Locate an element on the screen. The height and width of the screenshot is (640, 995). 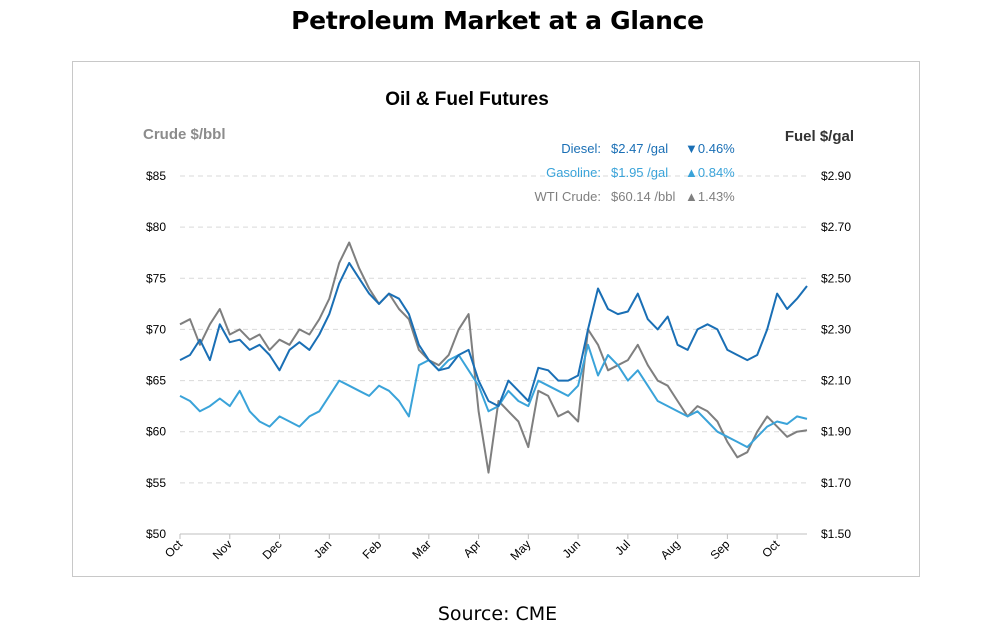
y-tick-label-right: $2.50 is located at coordinates (836, 278).